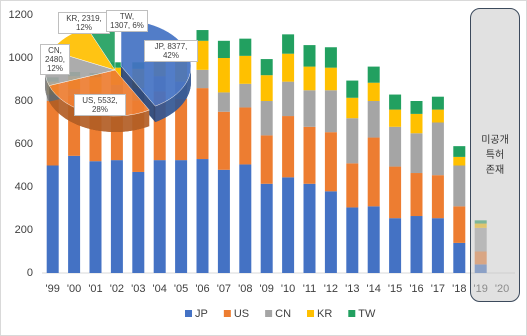 Image resolution: width=527 pixels, height=336 pixels. I want to click on pie-label: US, 5532, 28%, so click(100, 105).